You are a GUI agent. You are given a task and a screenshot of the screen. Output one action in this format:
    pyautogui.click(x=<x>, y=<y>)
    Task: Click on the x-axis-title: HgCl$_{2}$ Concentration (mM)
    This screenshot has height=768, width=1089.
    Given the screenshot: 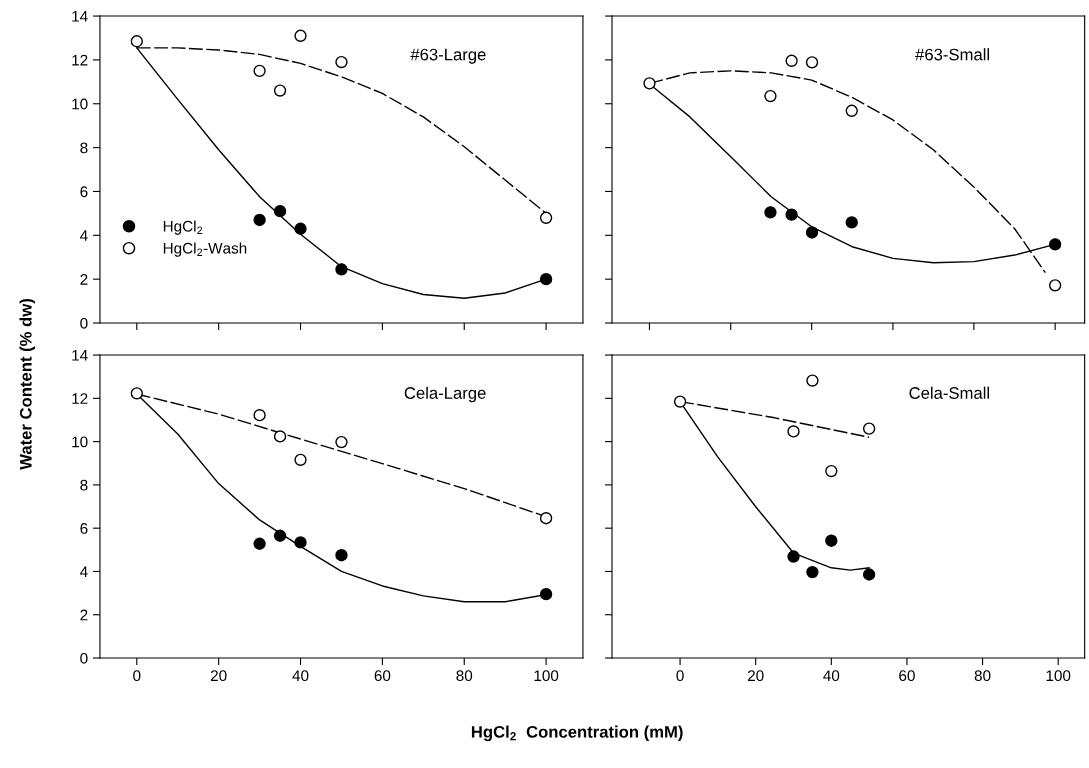 What is the action you would take?
    pyautogui.click(x=577, y=733)
    